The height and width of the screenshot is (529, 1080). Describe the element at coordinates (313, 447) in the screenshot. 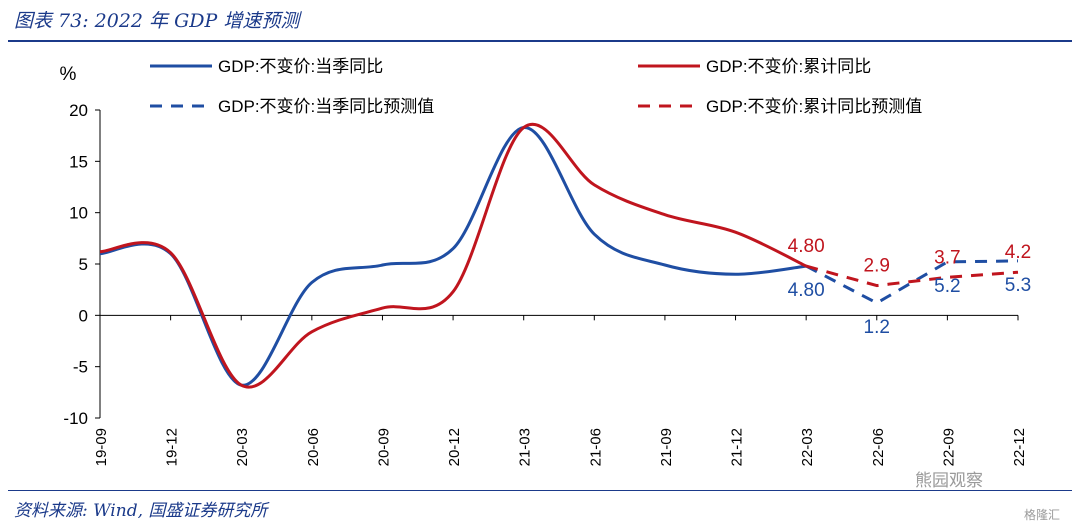

I see `x-tick-label: 20-06` at that location.